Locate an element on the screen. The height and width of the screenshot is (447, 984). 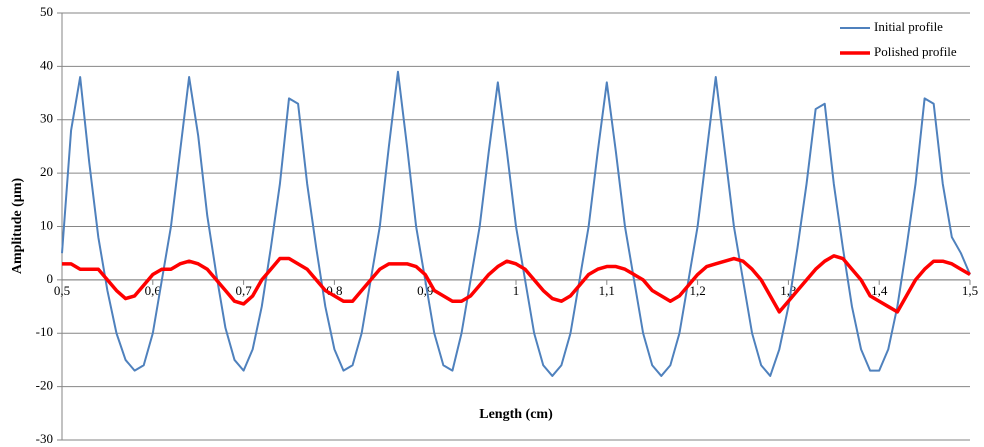
y-tick-label: -10 is located at coordinates (44, 331).